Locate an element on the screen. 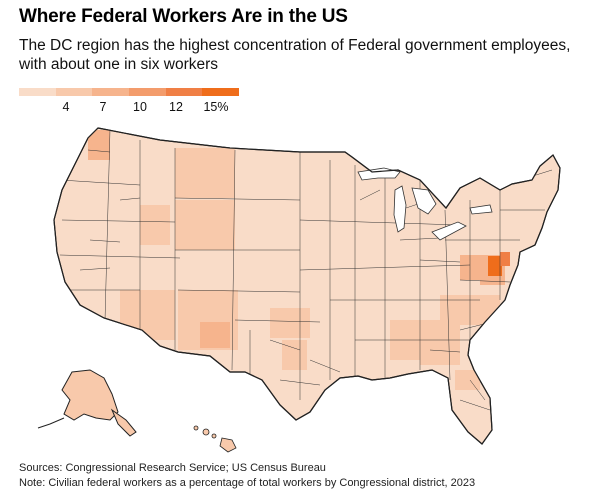 Image resolution: width=600 pixels, height=496 pixels. lake-michigan is located at coordinates (400, 209).